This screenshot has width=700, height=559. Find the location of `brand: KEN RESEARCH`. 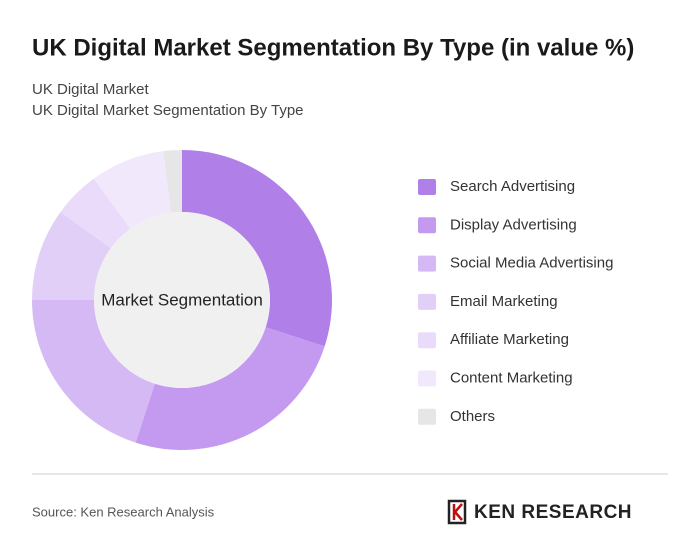

brand: KEN RESEARCH is located at coordinates (553, 512).